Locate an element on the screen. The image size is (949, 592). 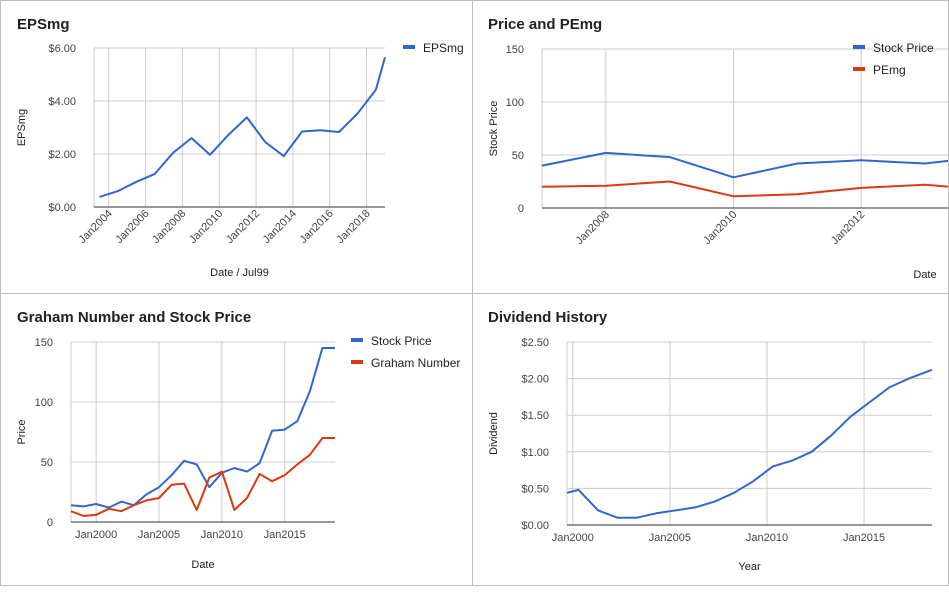
y-axis-title: Dividend is located at coordinates (494, 433).